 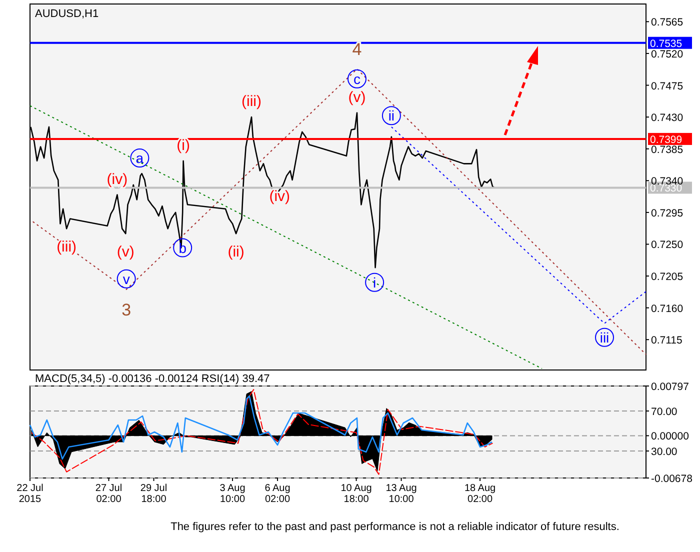 I want to click on y-tick-label: 0.7115, so click(x=666, y=340).